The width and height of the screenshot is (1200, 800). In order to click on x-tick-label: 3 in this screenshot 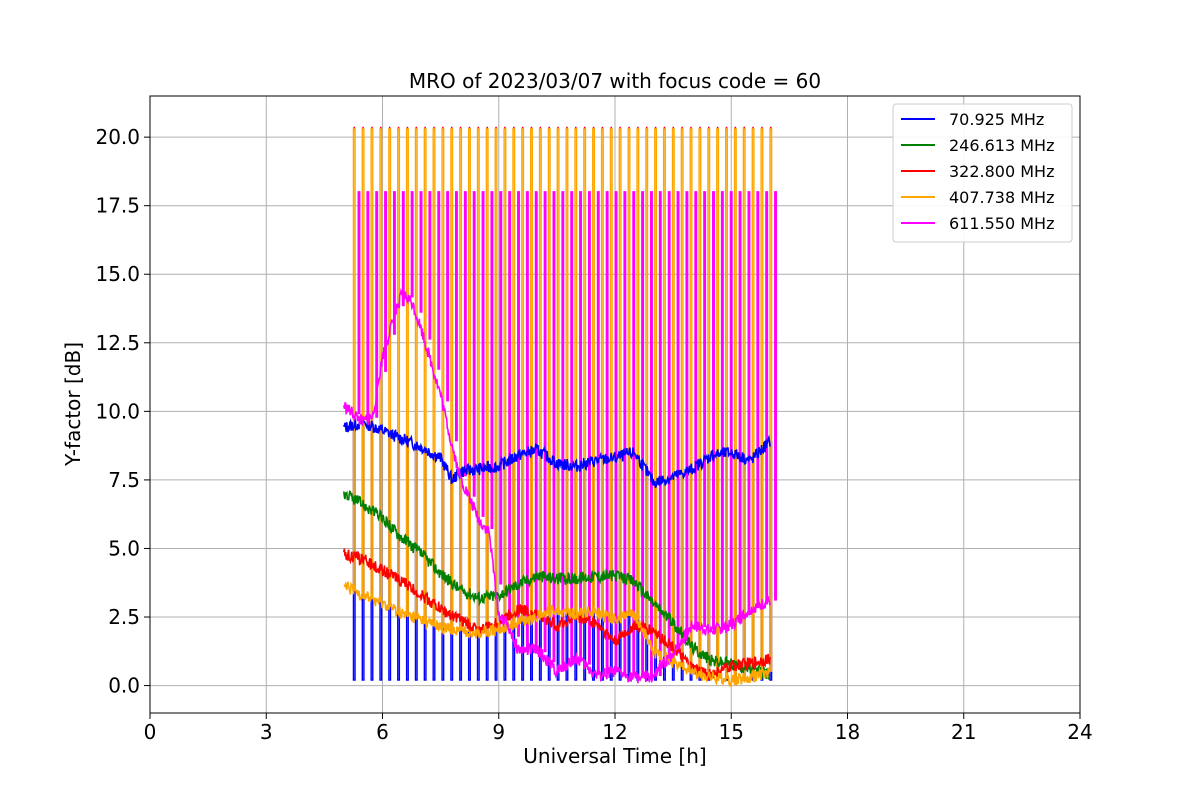, I will do `click(266, 732)`.